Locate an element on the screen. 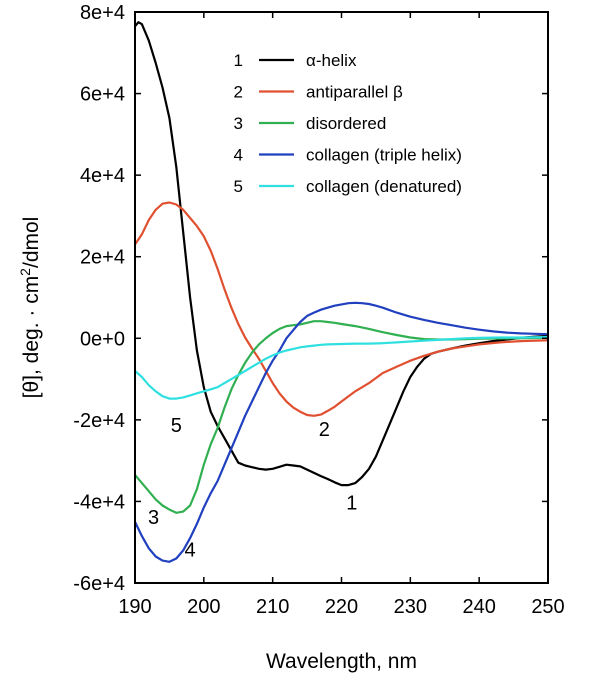 This screenshot has height=683, width=605. x-tick-label: 200 is located at coordinates (203, 607).